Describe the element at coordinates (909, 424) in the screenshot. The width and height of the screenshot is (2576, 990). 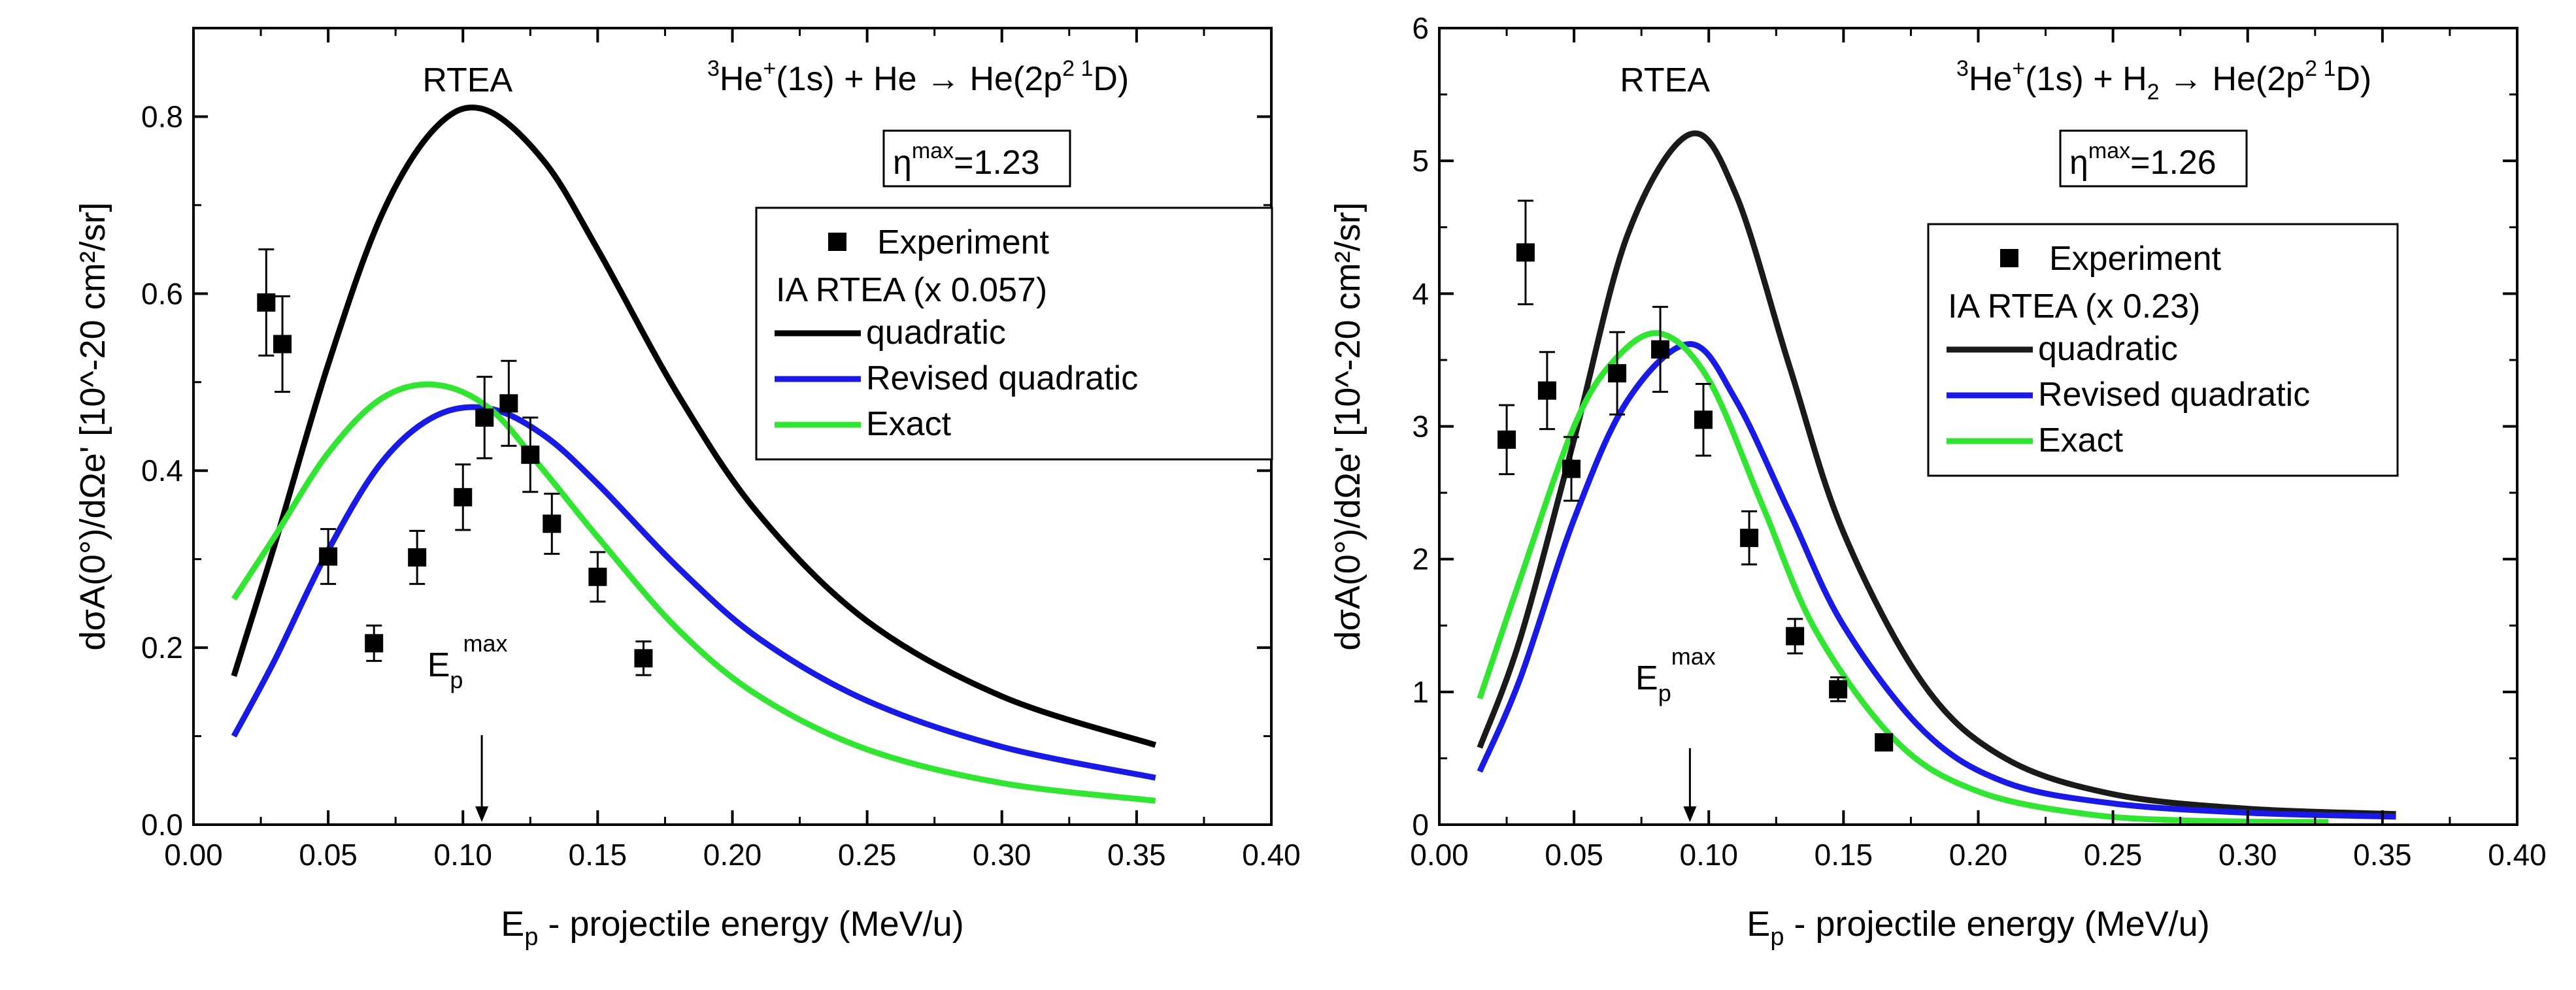
I see `legend-label: Exact` at that location.